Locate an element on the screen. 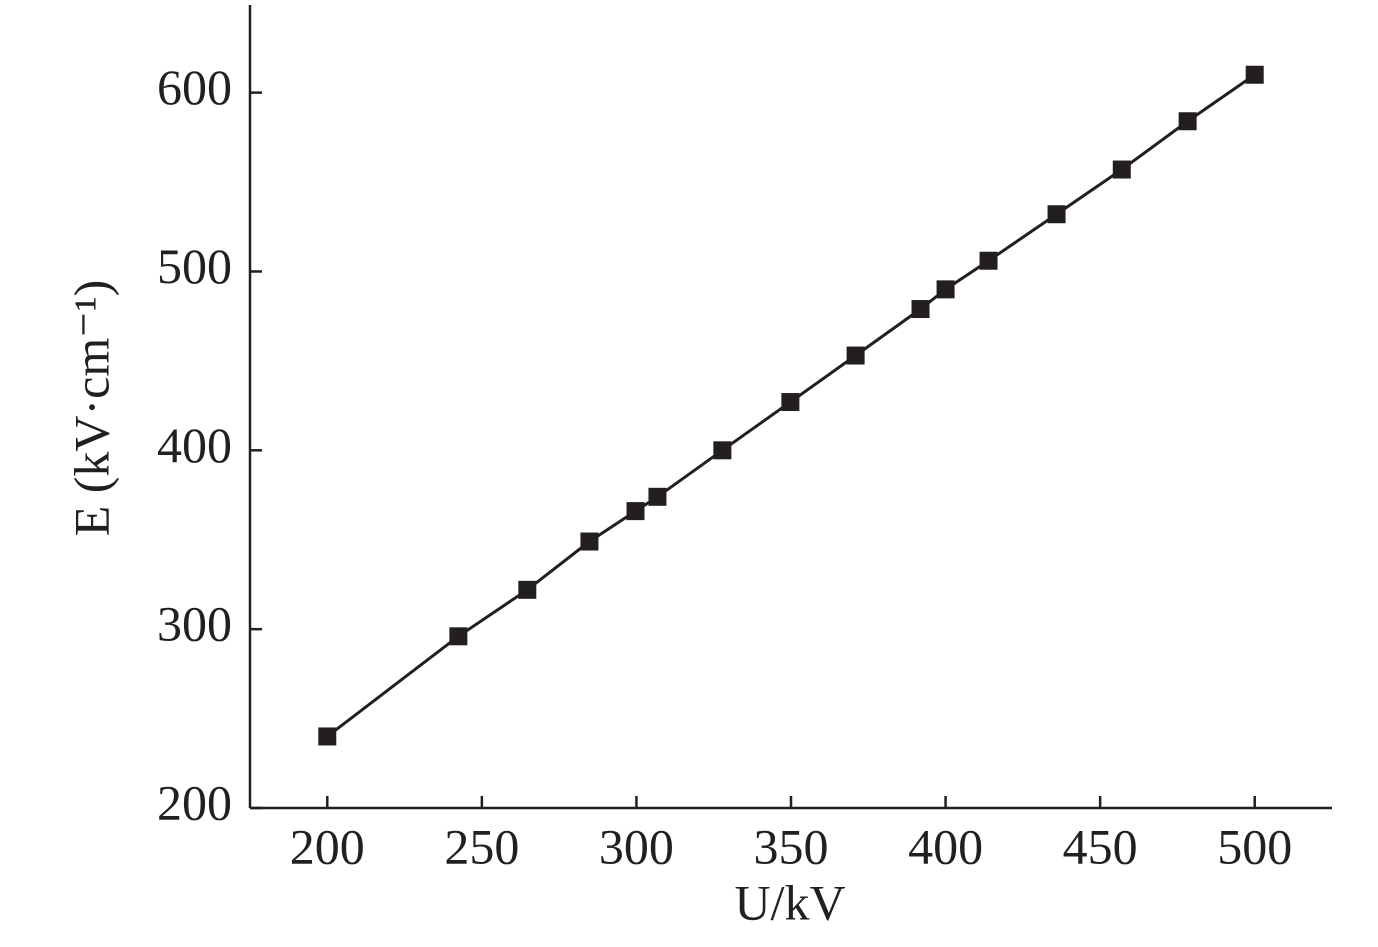 This screenshot has width=1378, height=947. y-tick-label: 400 is located at coordinates (194, 445).